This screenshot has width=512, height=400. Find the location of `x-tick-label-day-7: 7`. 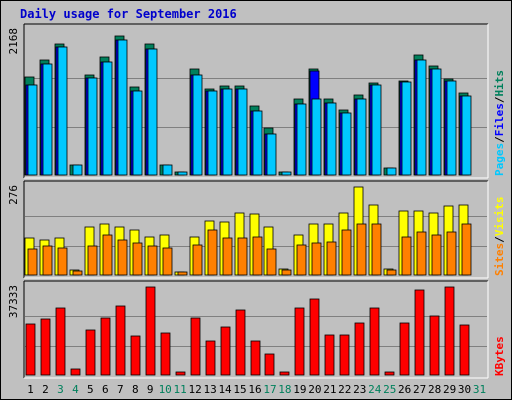

x-tick-label-day-7: 7 is located at coordinates (120, 389).